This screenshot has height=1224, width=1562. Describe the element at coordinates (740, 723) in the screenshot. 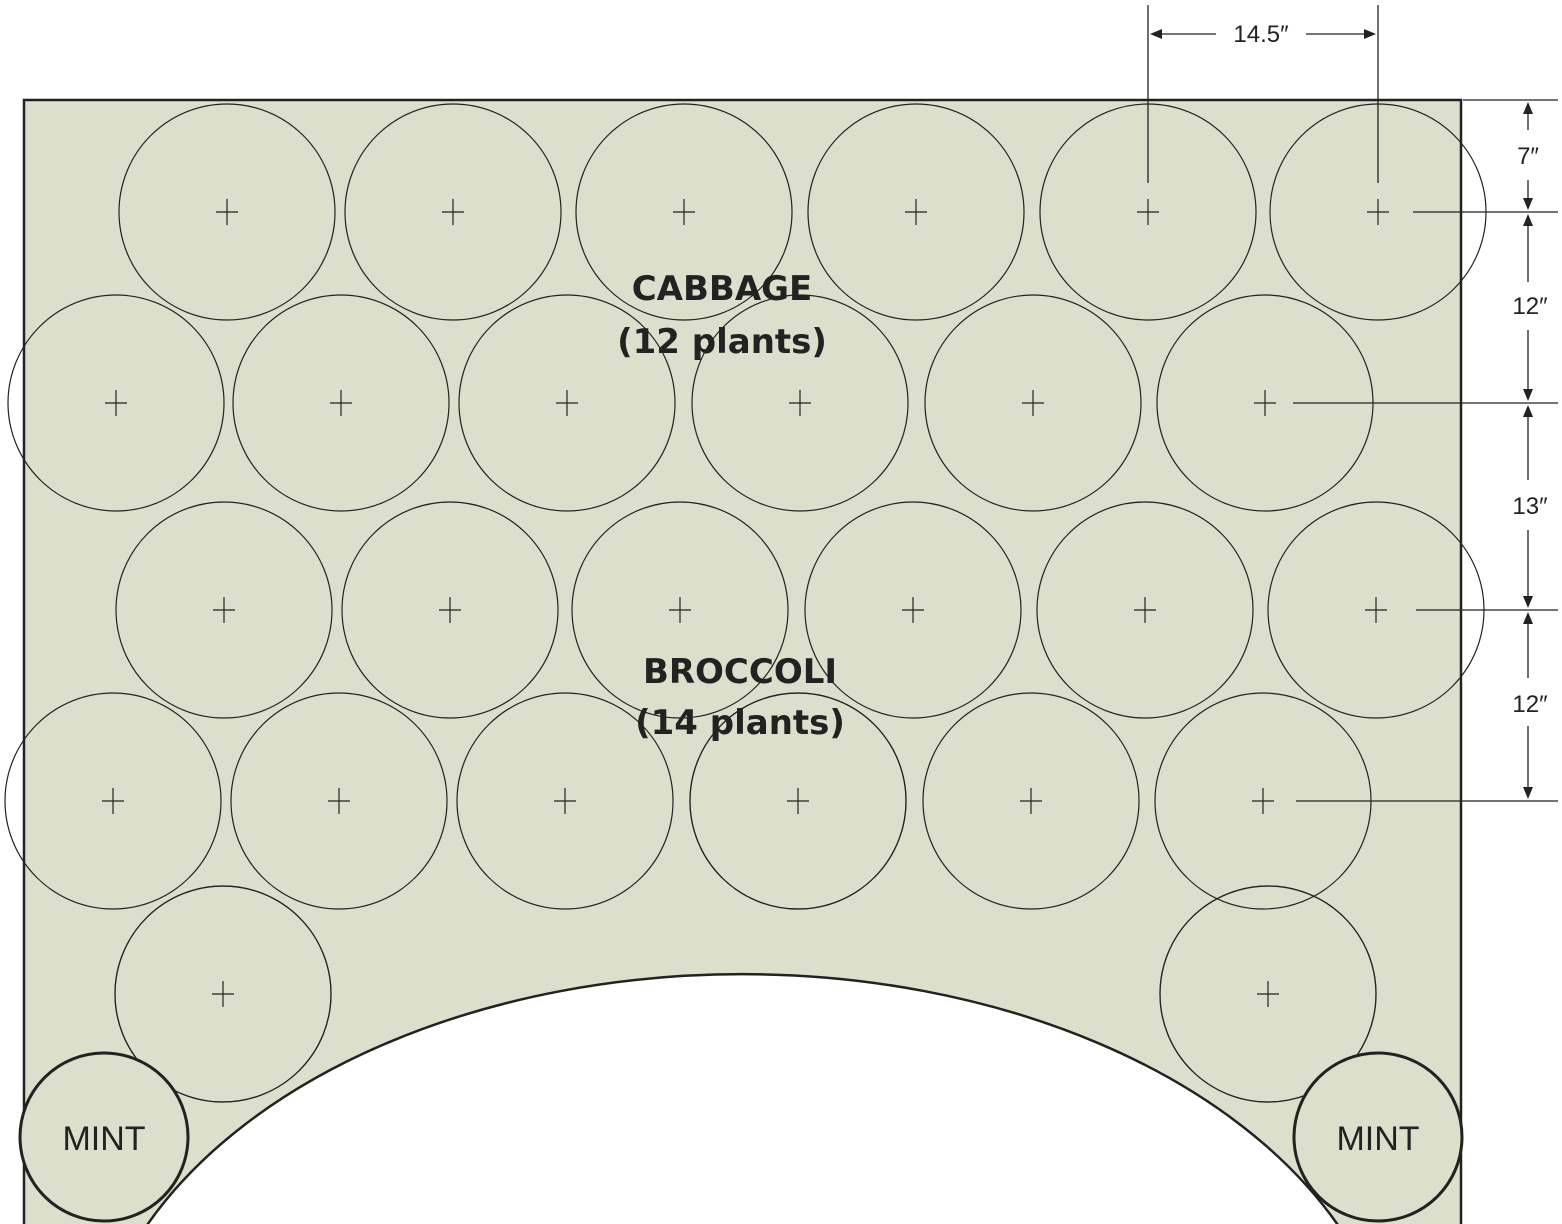

I see `broccoli-count-label: (14 plants)` at that location.